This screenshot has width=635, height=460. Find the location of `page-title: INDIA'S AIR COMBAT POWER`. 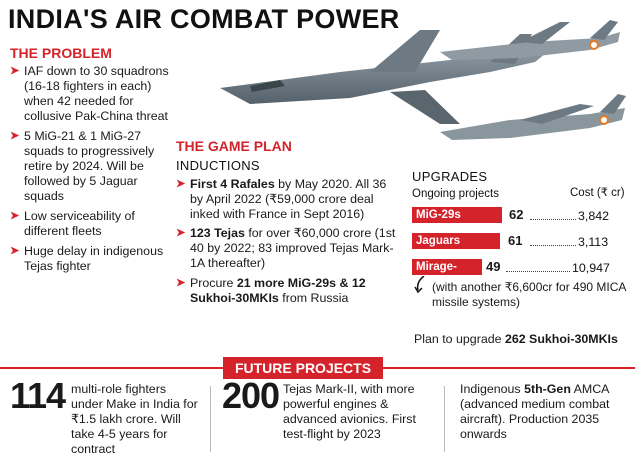

page-title: INDIA'S AIR COMBAT POWER is located at coordinates (204, 19).